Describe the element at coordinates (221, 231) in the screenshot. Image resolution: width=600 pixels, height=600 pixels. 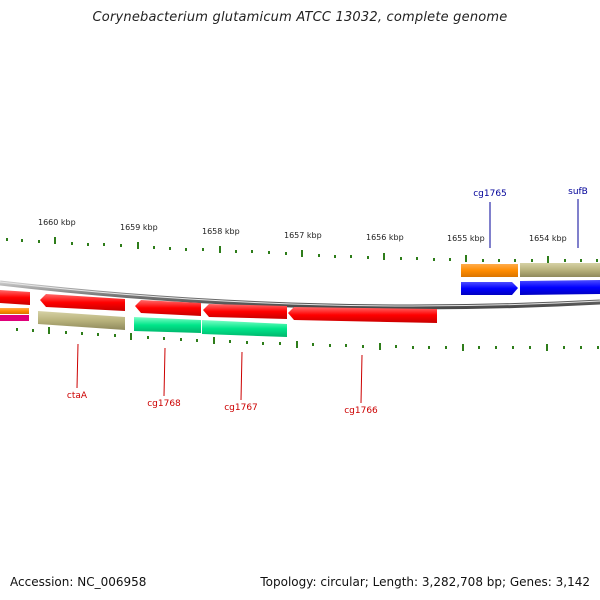
I see `axis-label-1658: 1658 kbp` at that location.